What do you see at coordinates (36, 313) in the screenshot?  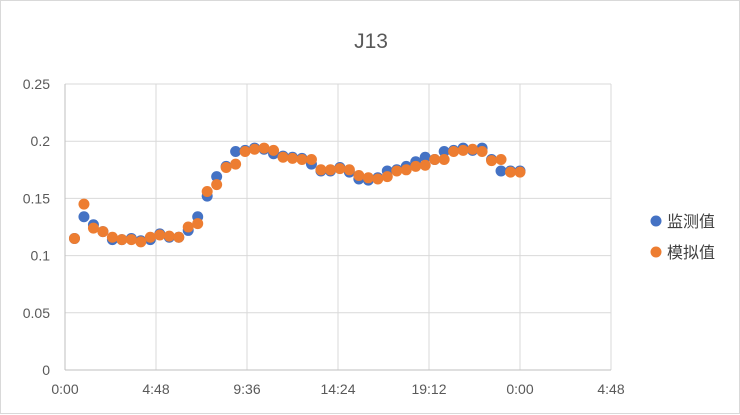 I see `y-tick-label: 0.05` at bounding box center [36, 313].